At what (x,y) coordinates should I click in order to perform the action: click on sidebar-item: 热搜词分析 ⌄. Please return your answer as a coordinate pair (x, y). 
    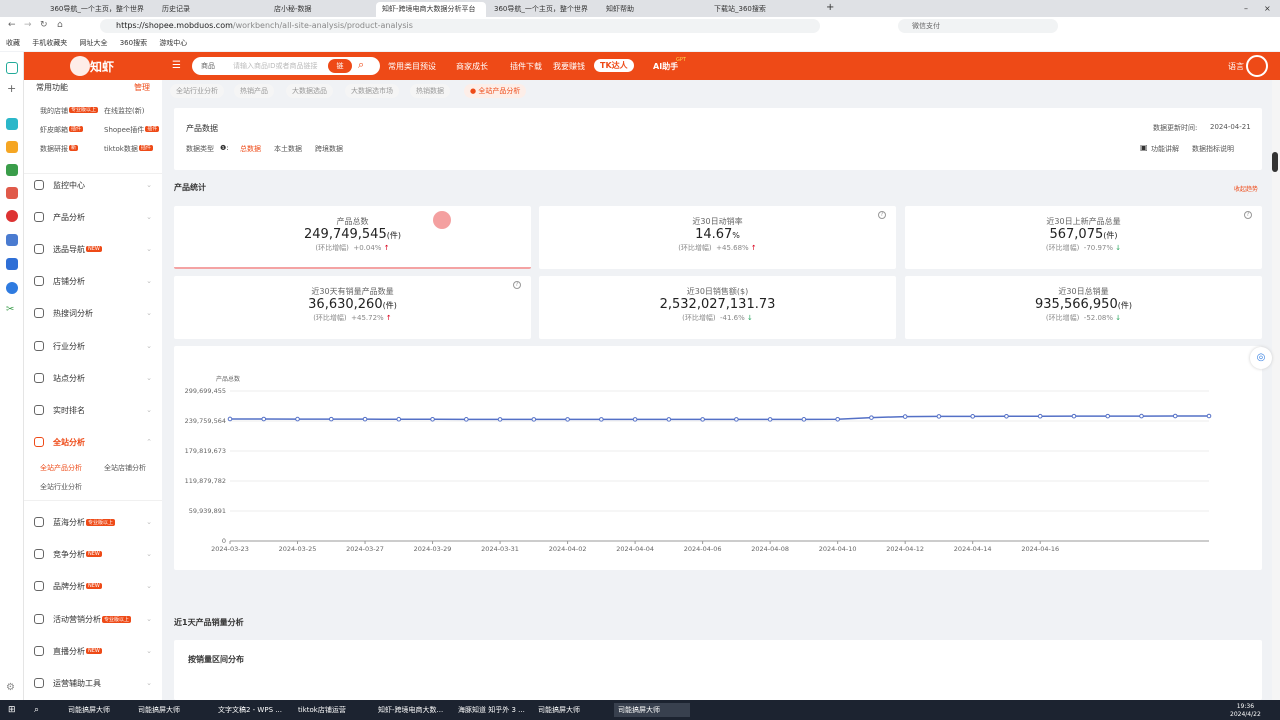
    Looking at the image, I should click on (95, 313).